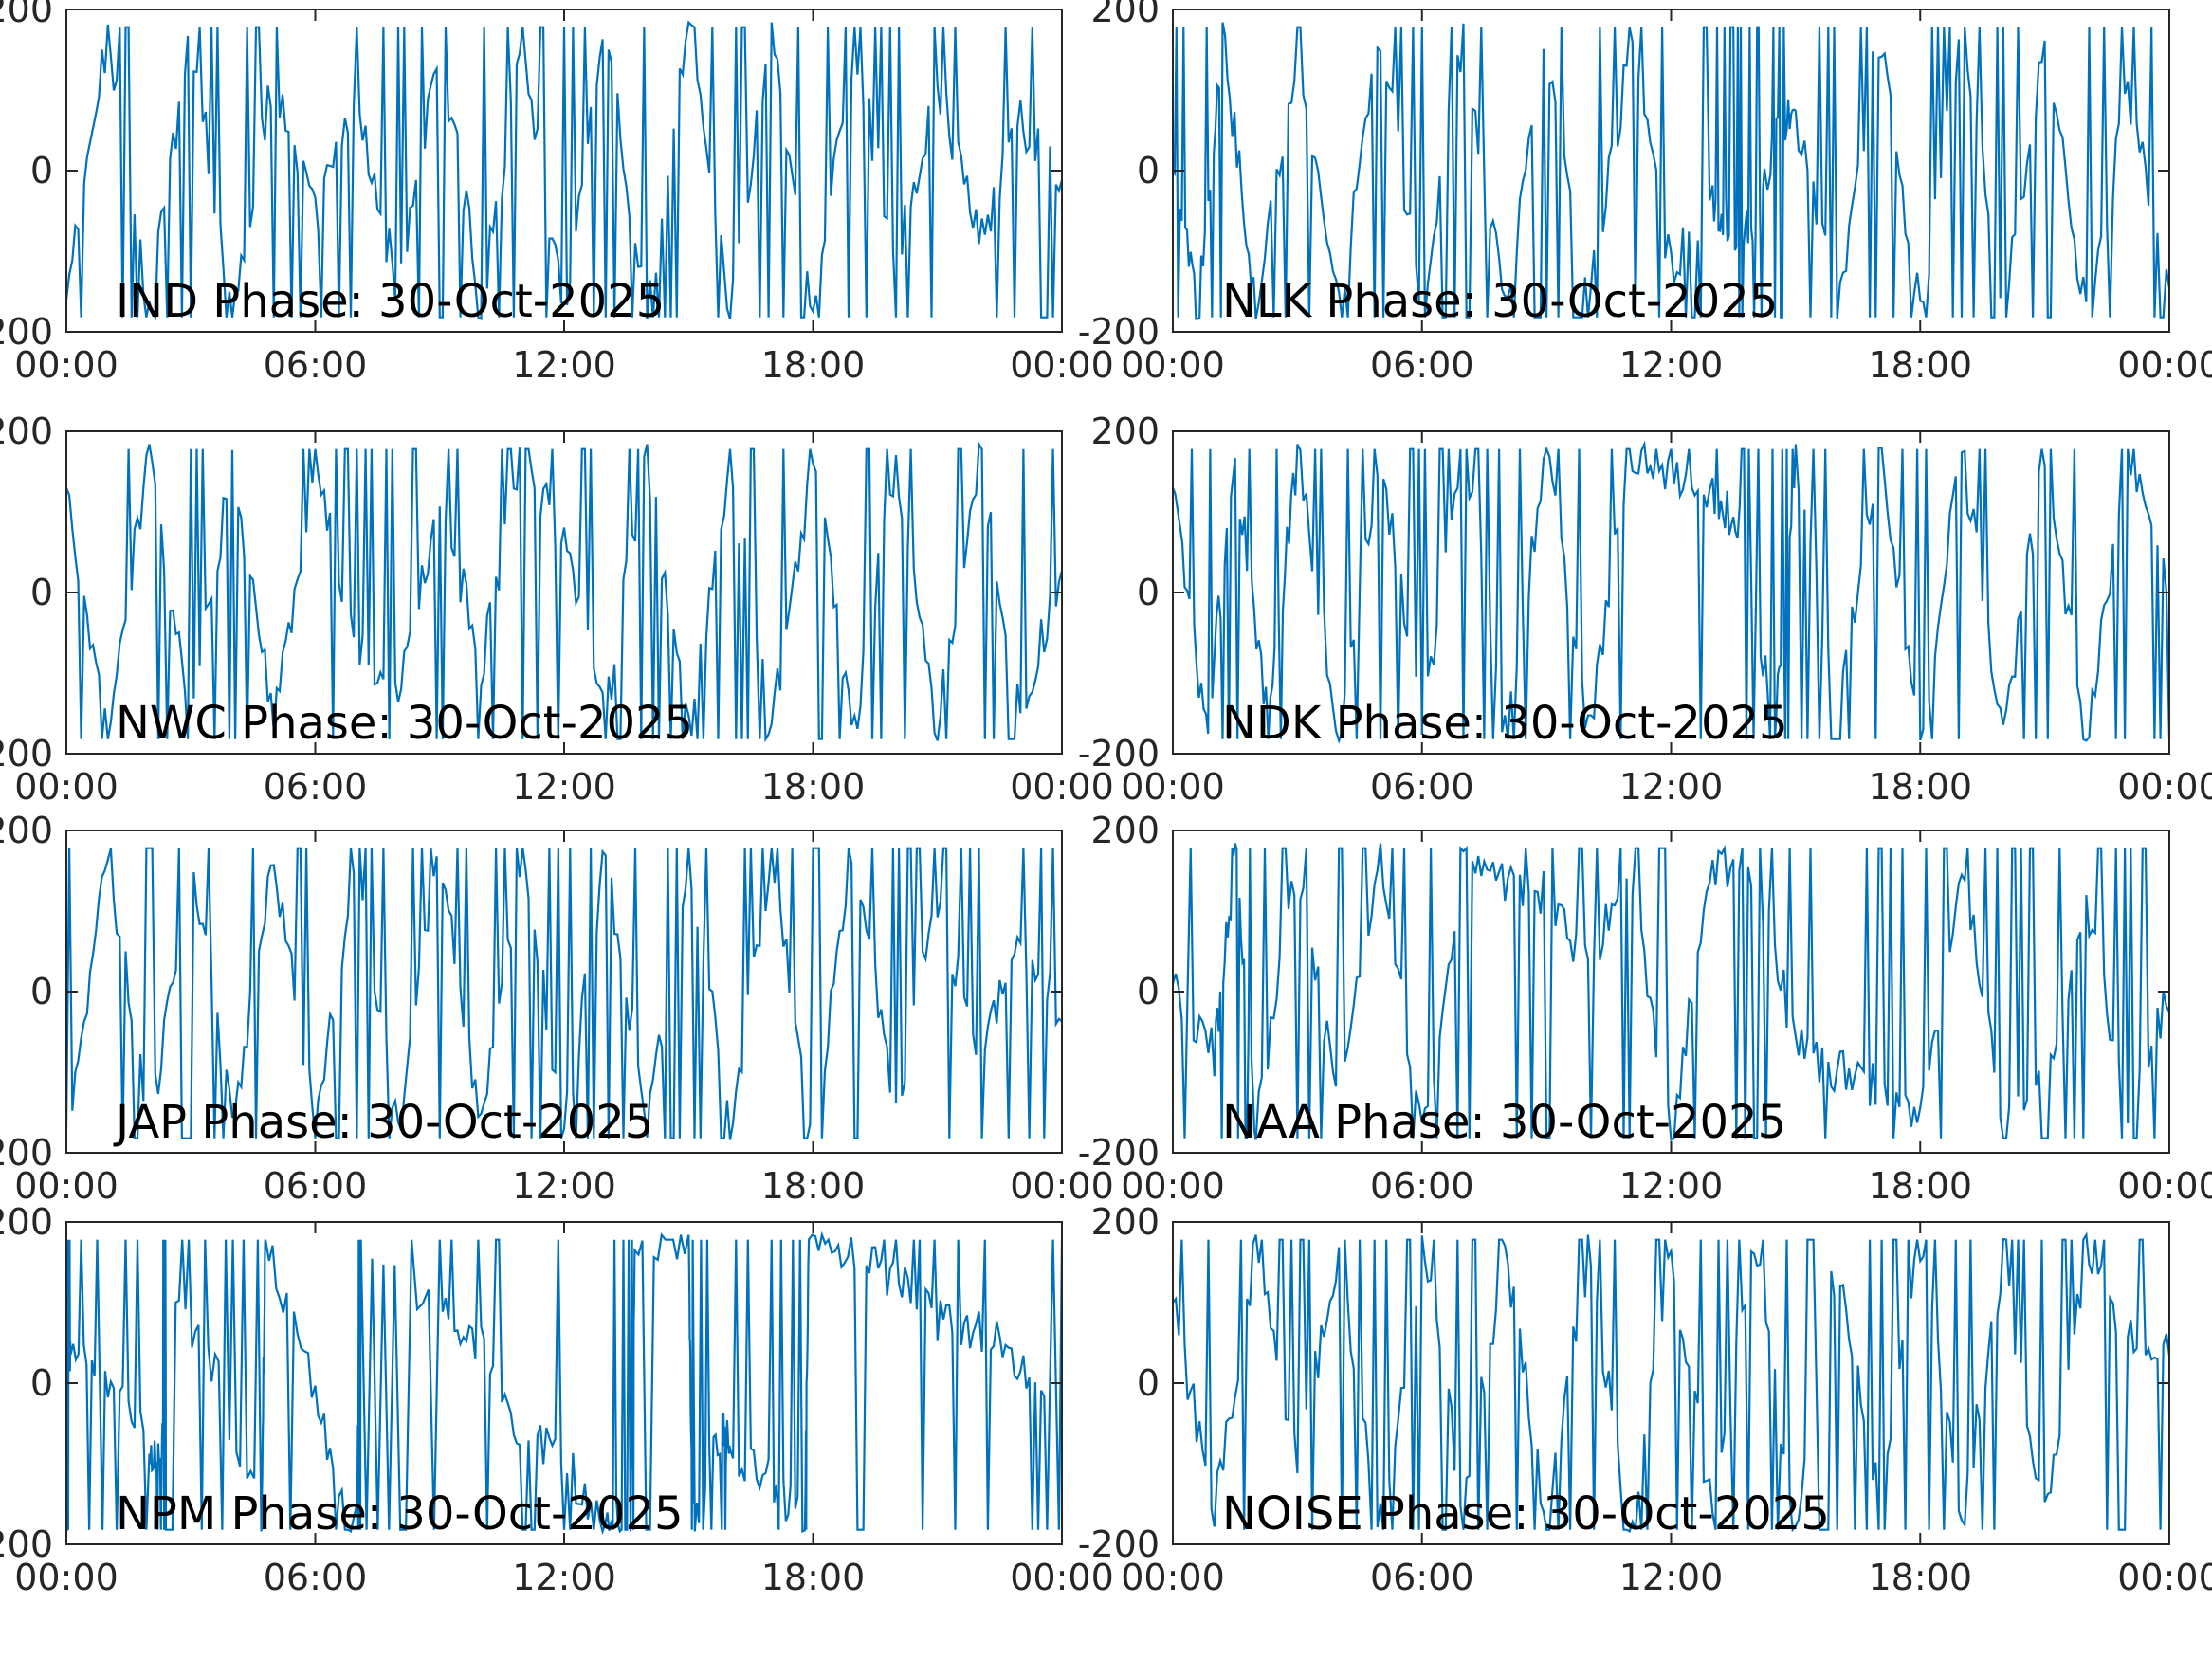  I want to click on station-annotation: NLK Phase: 30-Oct-2025, so click(1500, 301).